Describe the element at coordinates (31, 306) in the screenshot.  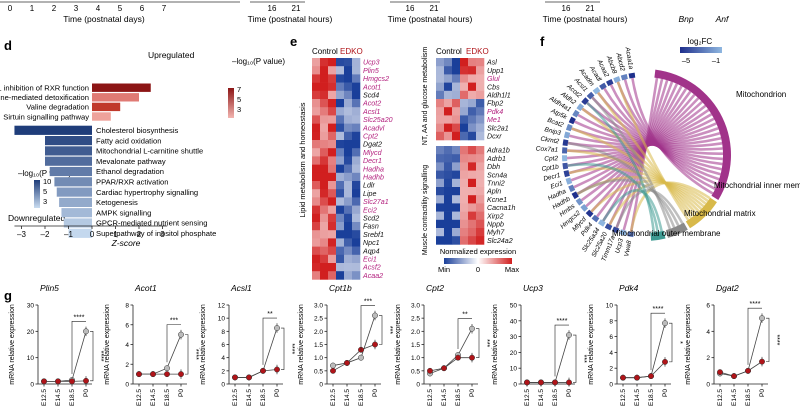
I see `g-y-tick-label: 30` at that location.